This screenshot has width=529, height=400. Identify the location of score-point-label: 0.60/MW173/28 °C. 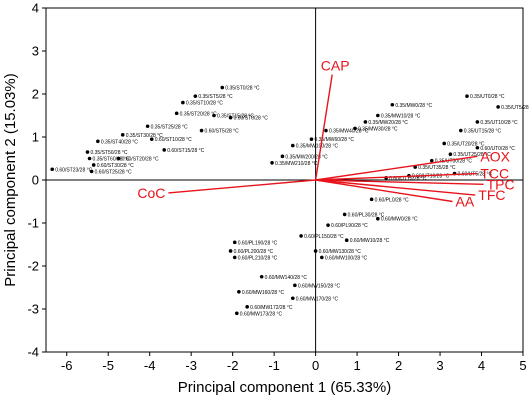
(261, 314).